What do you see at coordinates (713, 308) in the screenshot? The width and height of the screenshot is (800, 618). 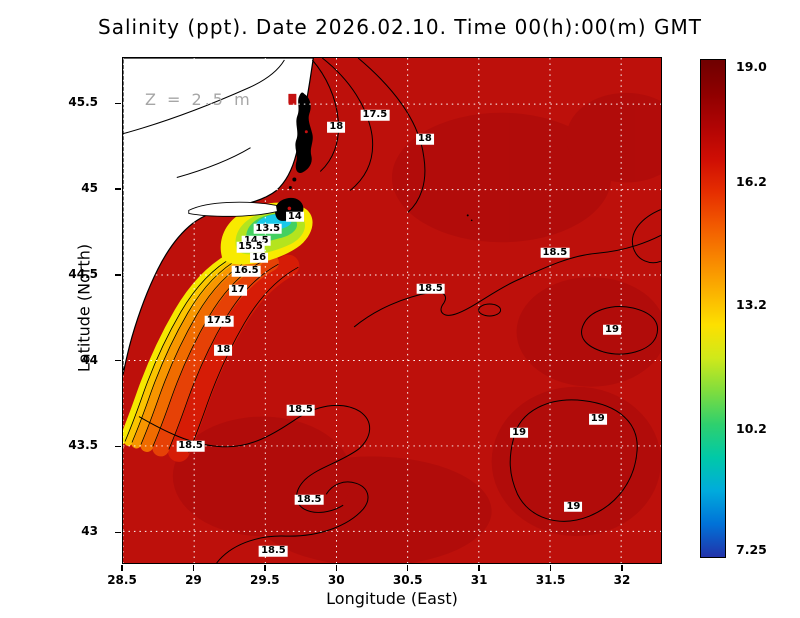 I see `colorbar` at bounding box center [713, 308].